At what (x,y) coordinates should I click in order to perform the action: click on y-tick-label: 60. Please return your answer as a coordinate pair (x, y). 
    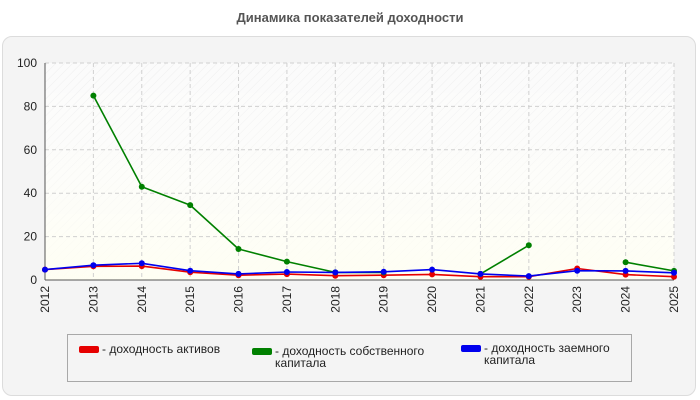
    Looking at the image, I should click on (31, 150).